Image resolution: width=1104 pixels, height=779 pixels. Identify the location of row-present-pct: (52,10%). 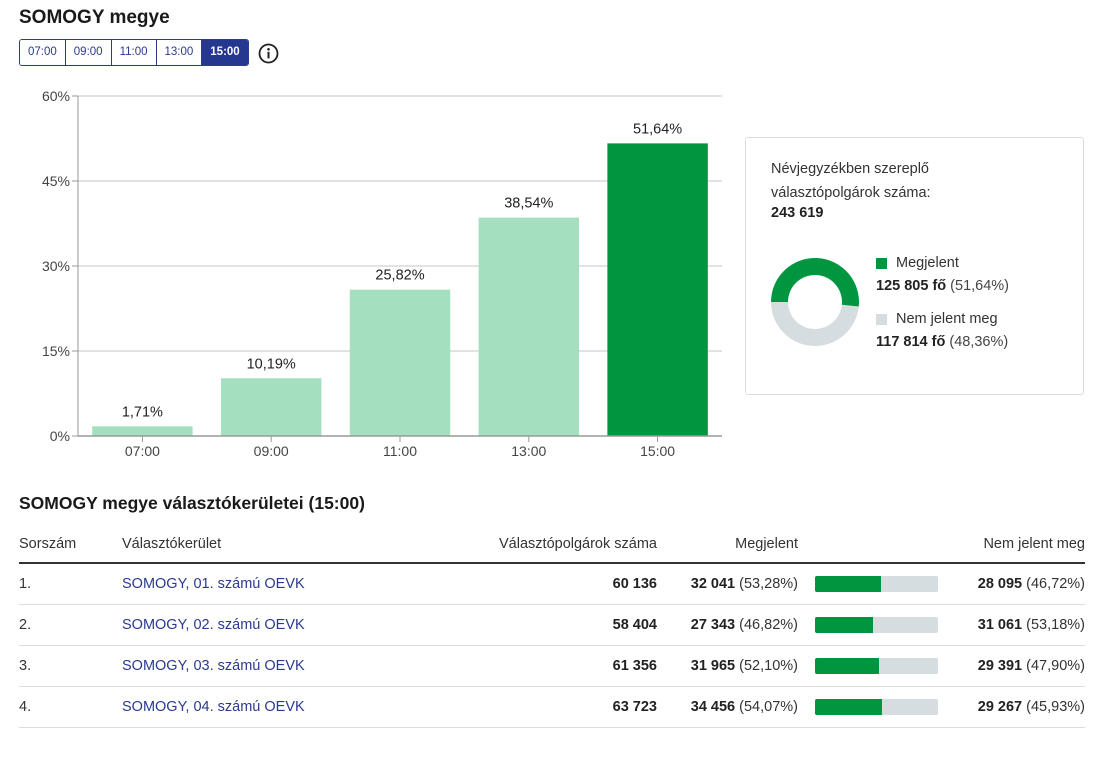
(768, 665).